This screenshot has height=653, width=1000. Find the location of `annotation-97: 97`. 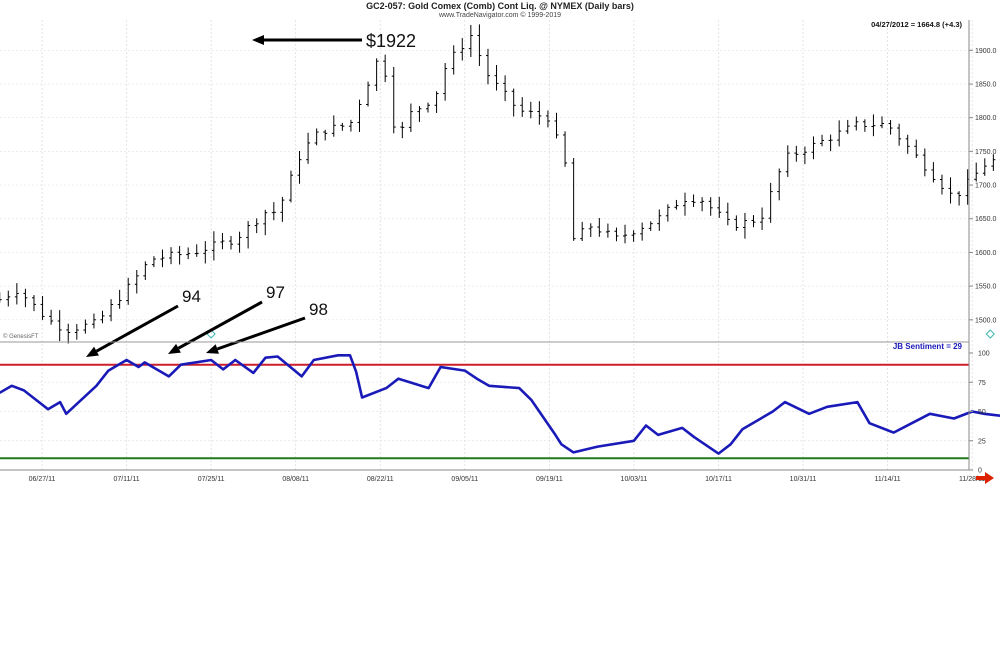

annotation-97: 97 is located at coordinates (275, 292).